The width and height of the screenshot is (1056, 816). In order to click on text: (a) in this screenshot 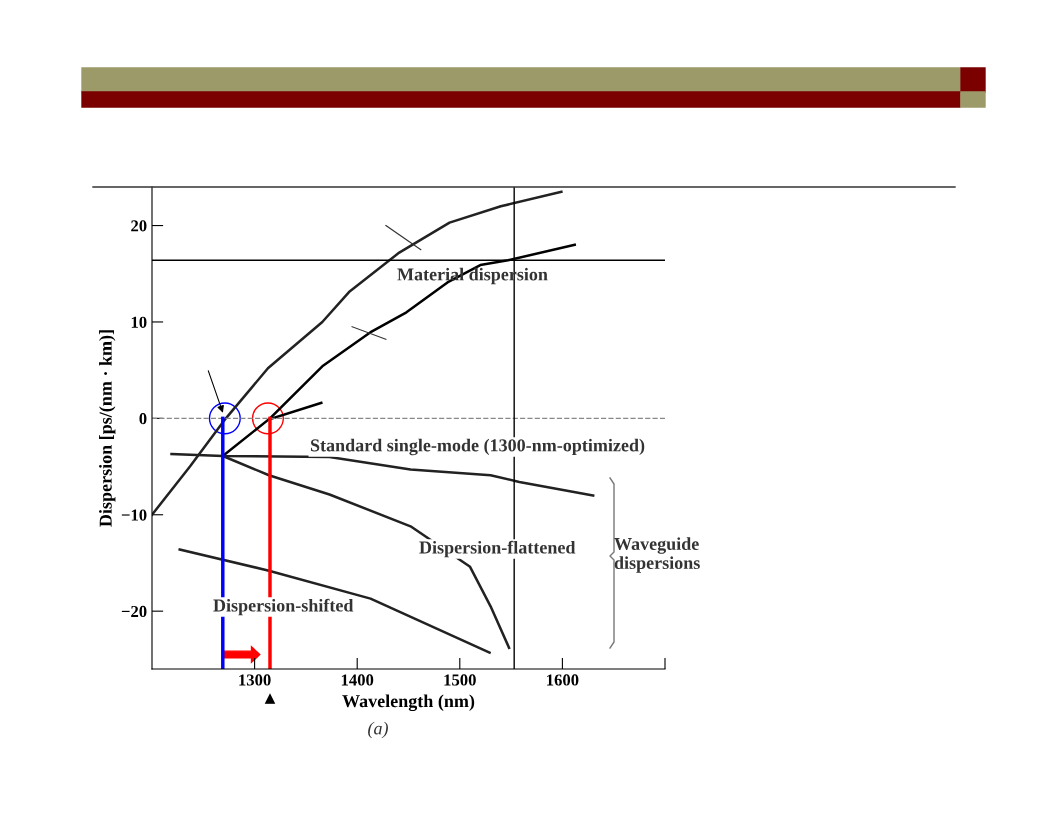, I will do `click(378, 730)`.